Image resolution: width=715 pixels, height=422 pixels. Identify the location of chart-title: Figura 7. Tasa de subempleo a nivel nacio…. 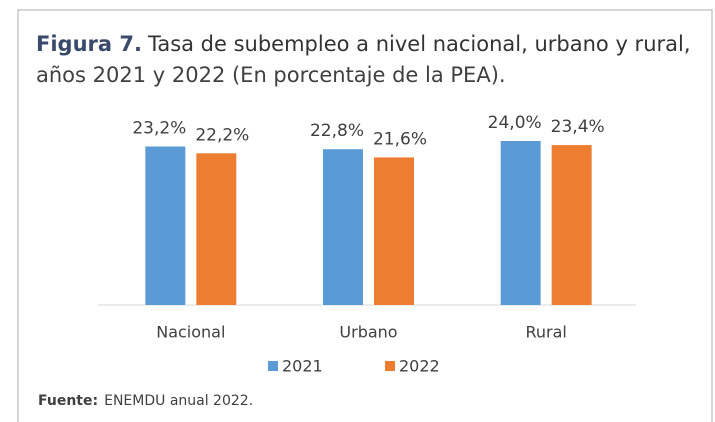
(363, 44).